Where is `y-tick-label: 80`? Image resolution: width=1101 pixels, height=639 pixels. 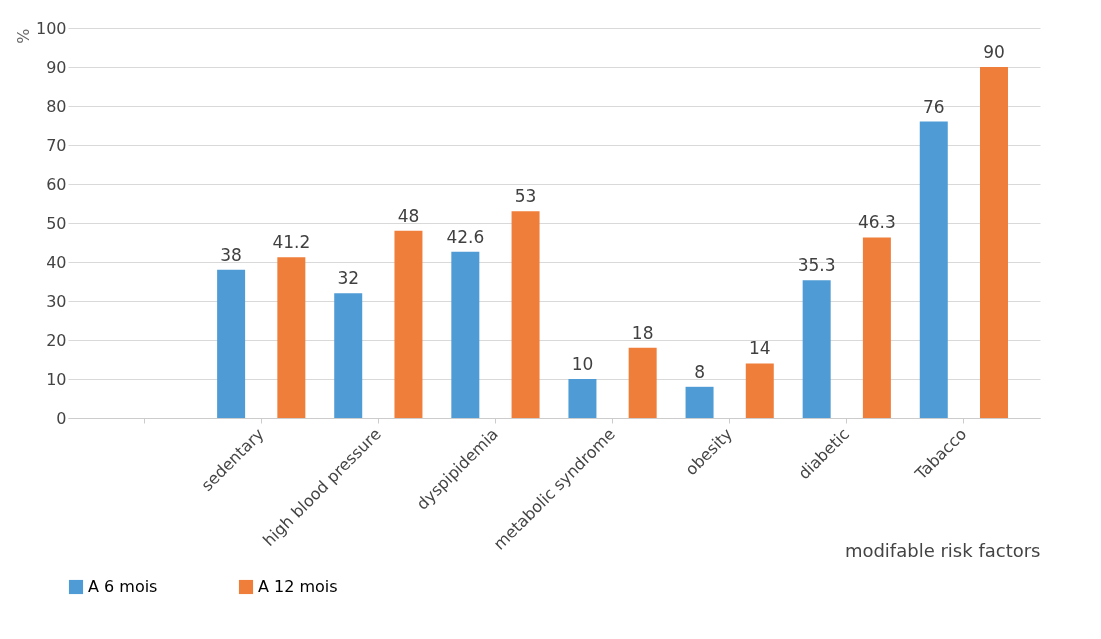 y-tick-label: 80 is located at coordinates (56, 106).